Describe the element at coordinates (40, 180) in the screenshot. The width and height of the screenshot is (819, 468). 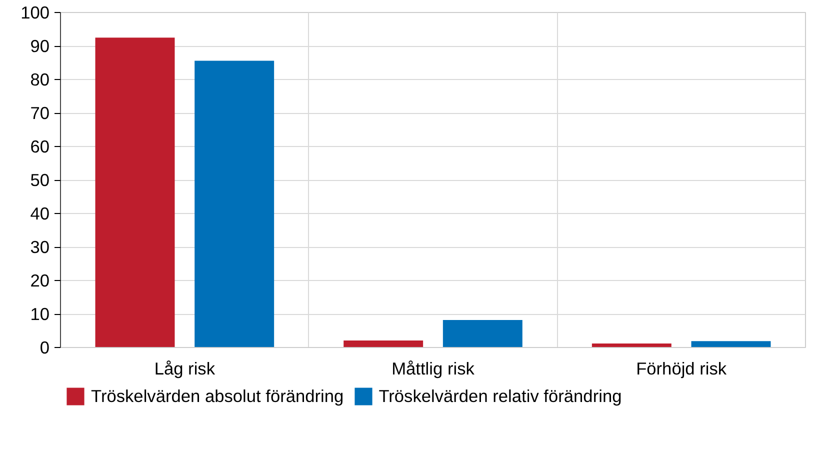
I see `y-tick-label: 50` at that location.